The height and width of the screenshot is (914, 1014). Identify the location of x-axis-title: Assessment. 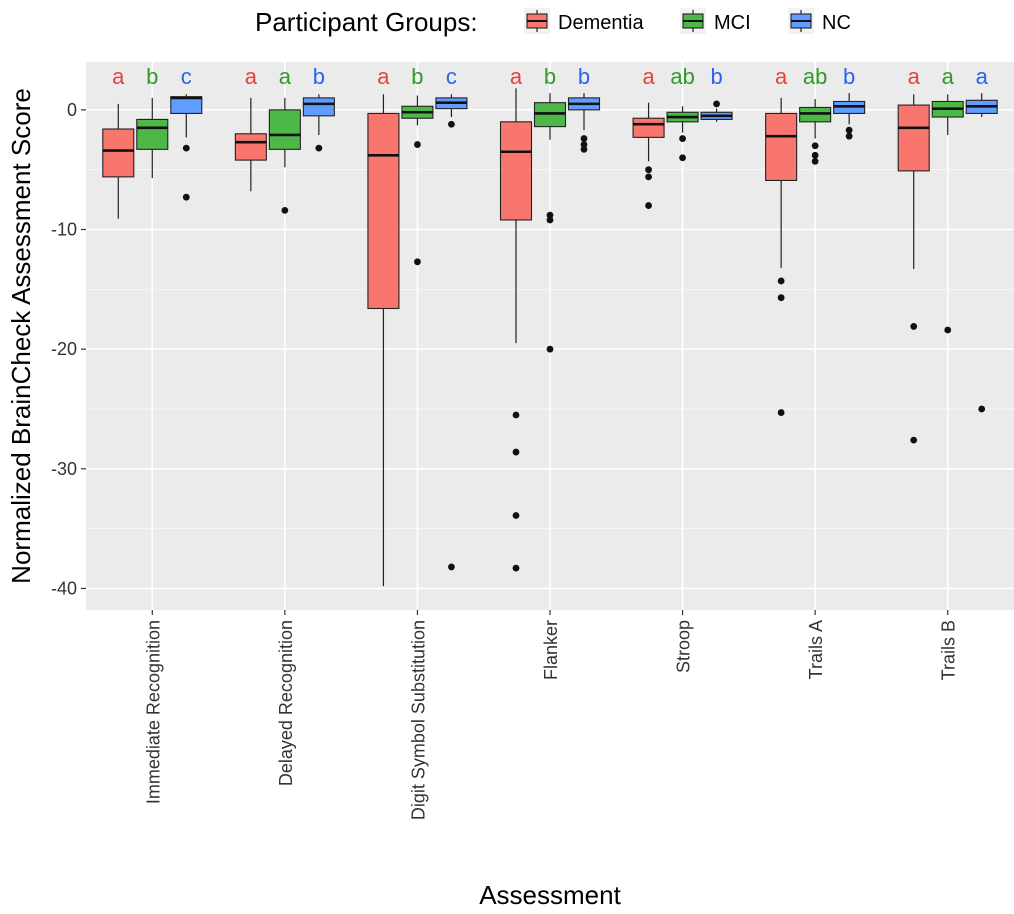
(550, 895).